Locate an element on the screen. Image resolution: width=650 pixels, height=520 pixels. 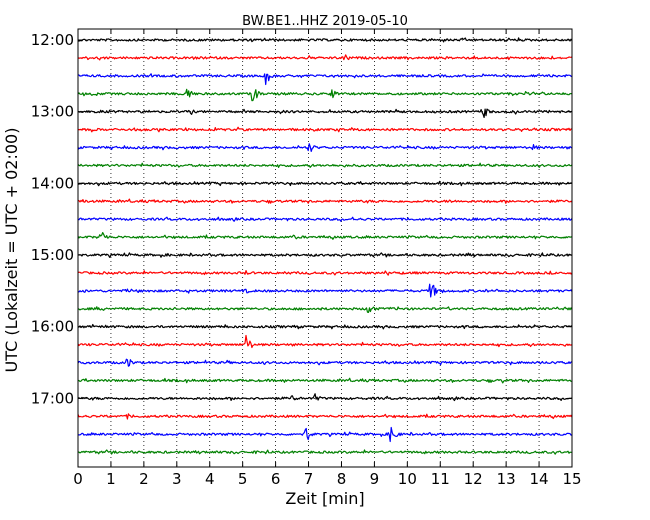
y-axis-label: UTC (Lokalzeit = UTC + 02:00) is located at coordinates (11, 250).